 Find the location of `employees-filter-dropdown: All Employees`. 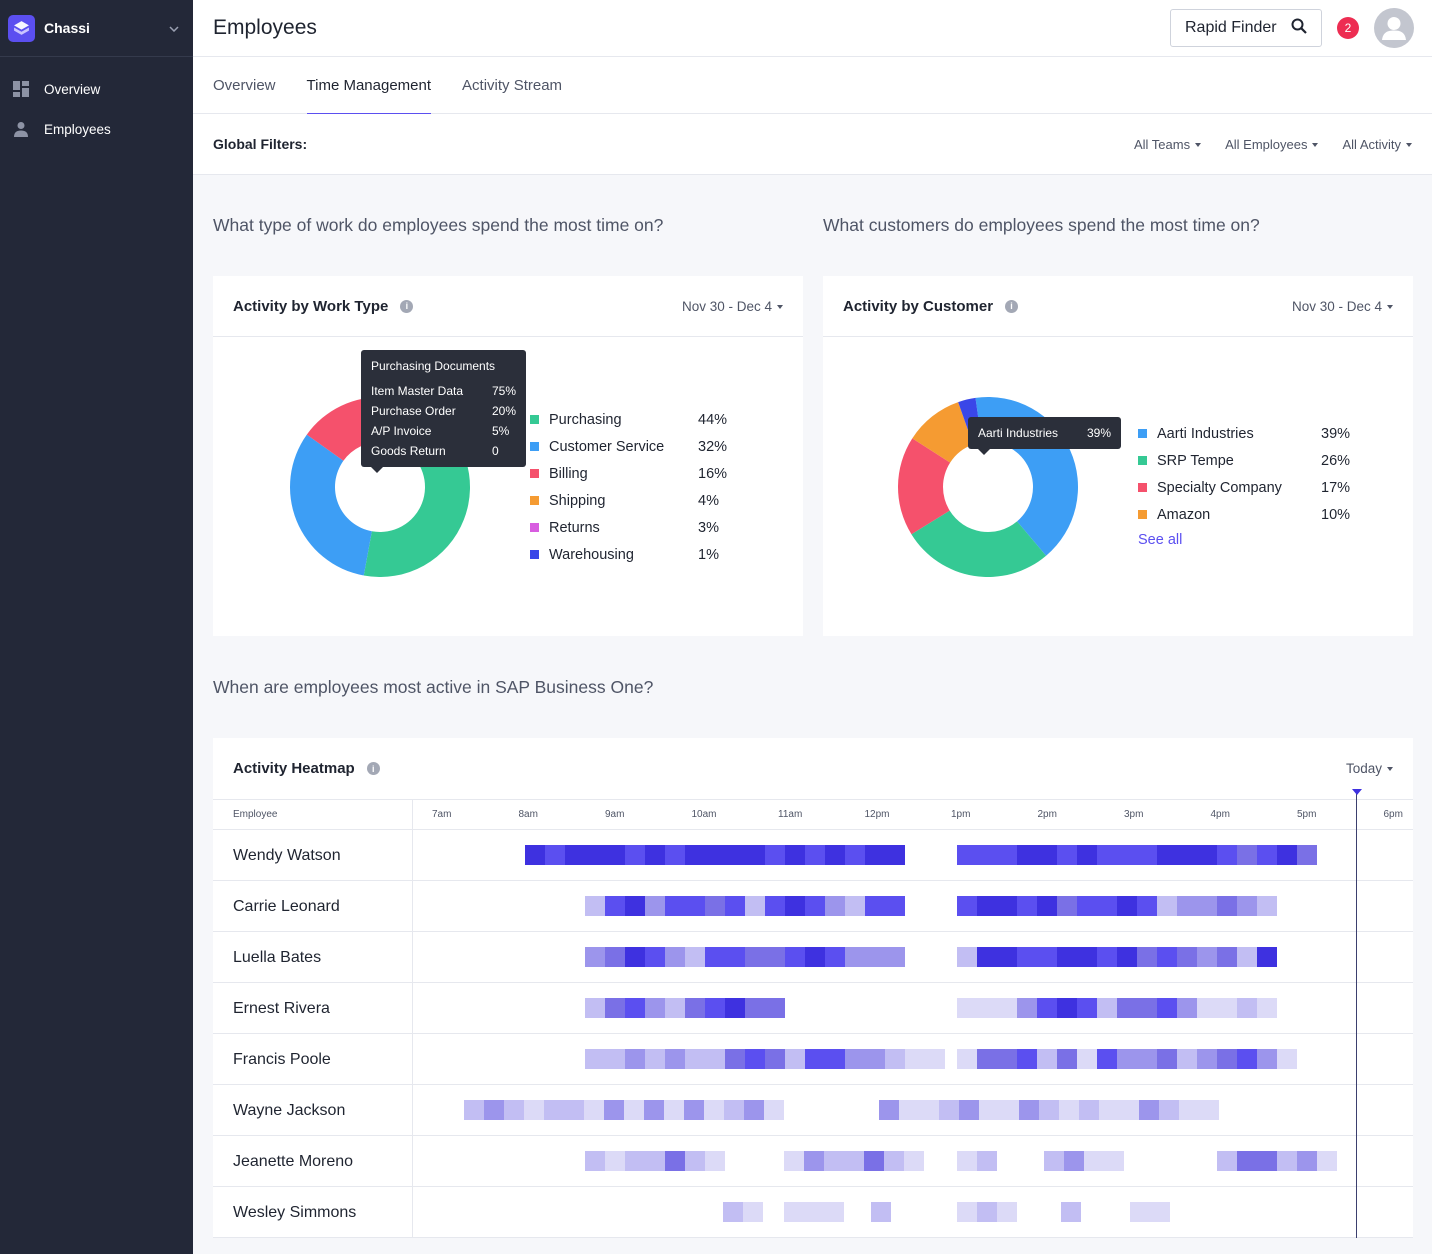

employees-filter-dropdown: All Employees is located at coordinates (1272, 144).